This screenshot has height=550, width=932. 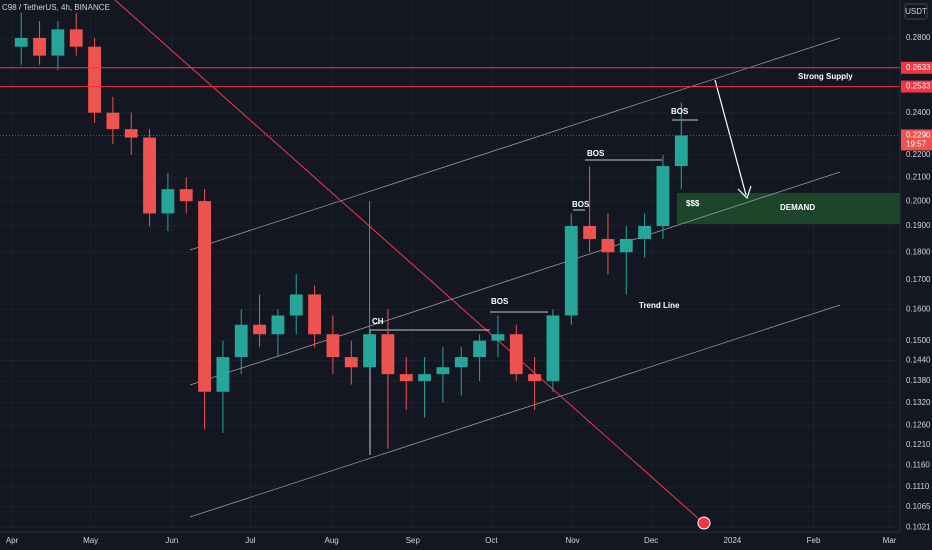 I want to click on y-tick-label: 0.1500, so click(x=918, y=340).